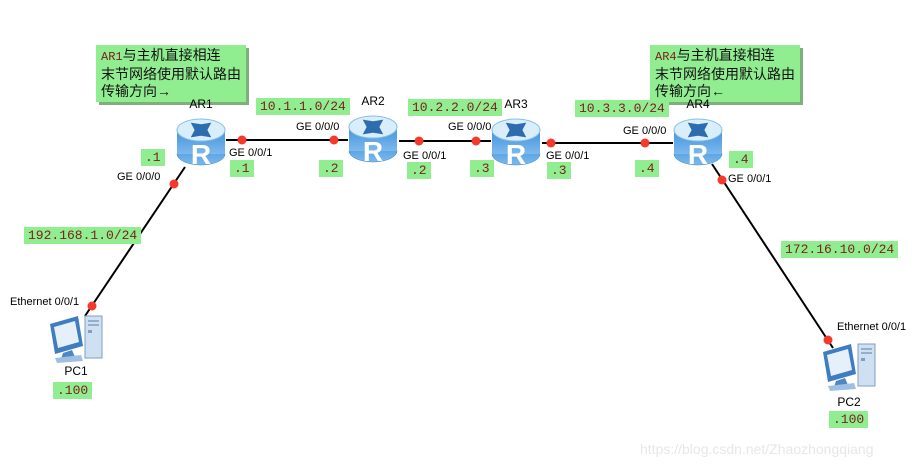 The image size is (918, 470). What do you see at coordinates (425, 156) in the screenshot?
I see `iface-ar2-ge001-label: GE 0/0/1` at bounding box center [425, 156].